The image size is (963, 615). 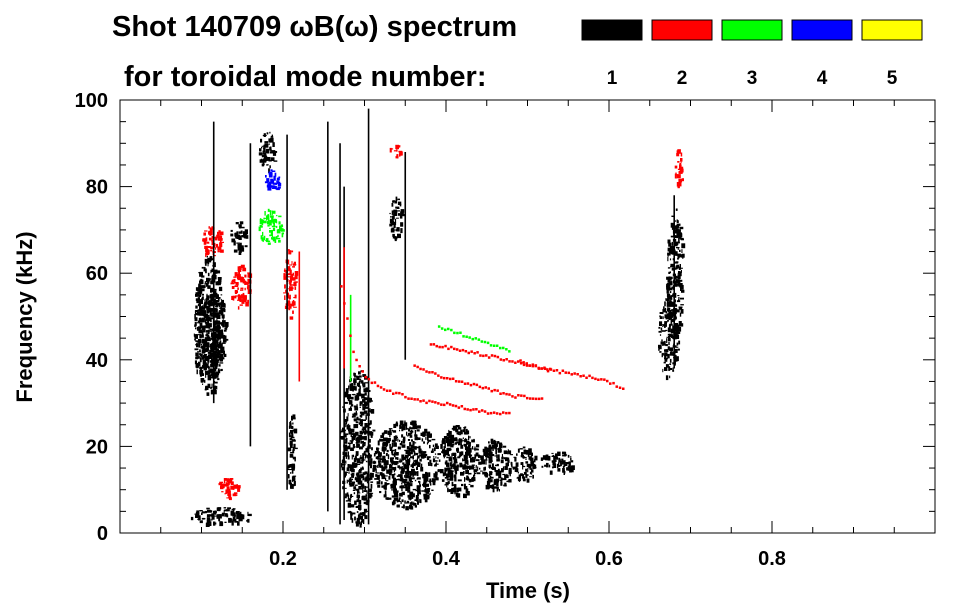 What do you see at coordinates (528, 590) in the screenshot?
I see `x-axis-title: Time (s)` at bounding box center [528, 590].